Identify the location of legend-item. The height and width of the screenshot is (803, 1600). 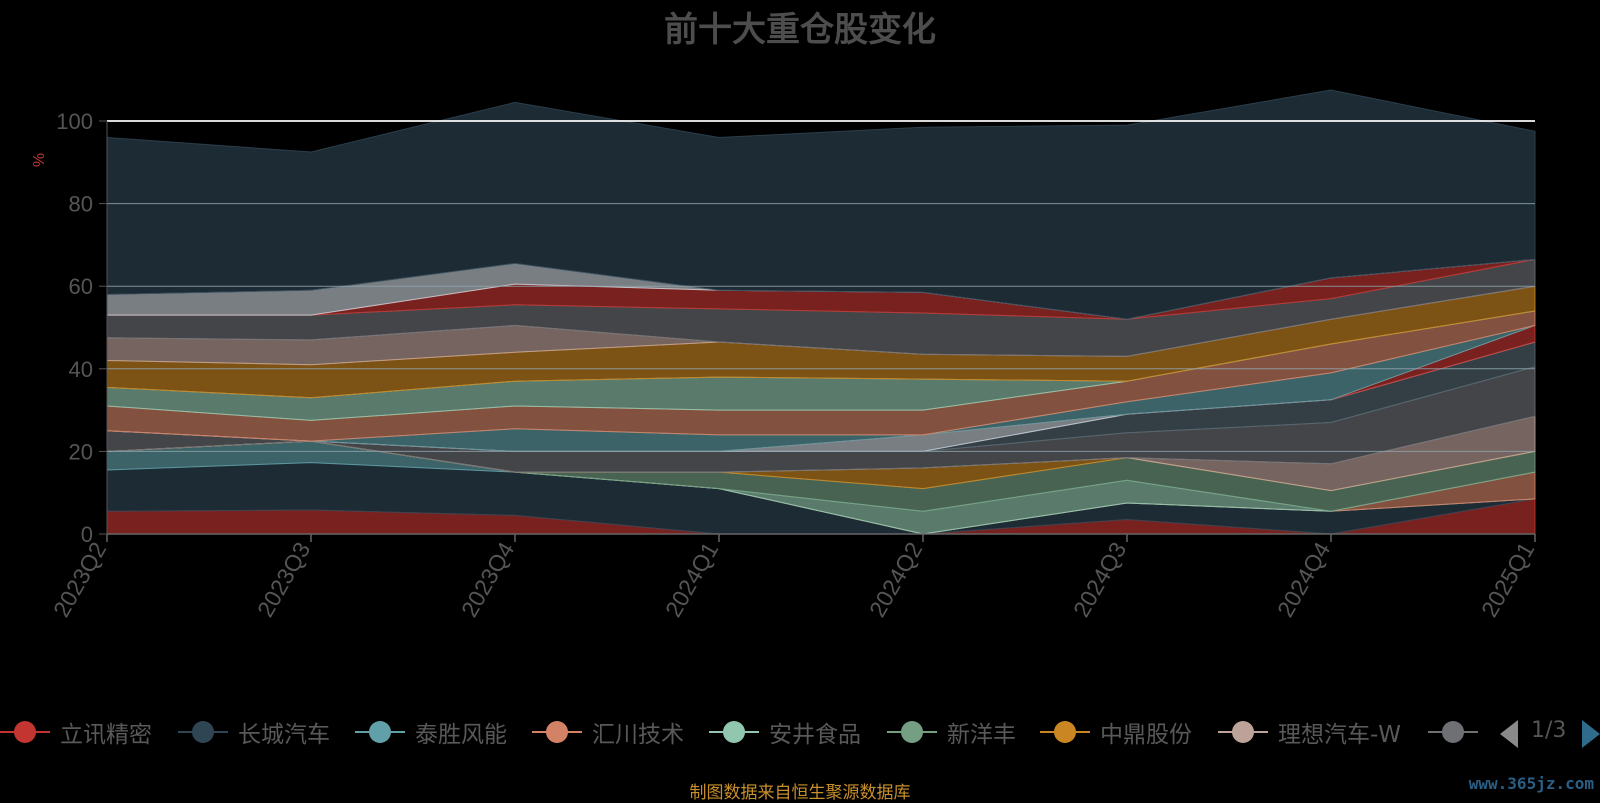
(1453, 732).